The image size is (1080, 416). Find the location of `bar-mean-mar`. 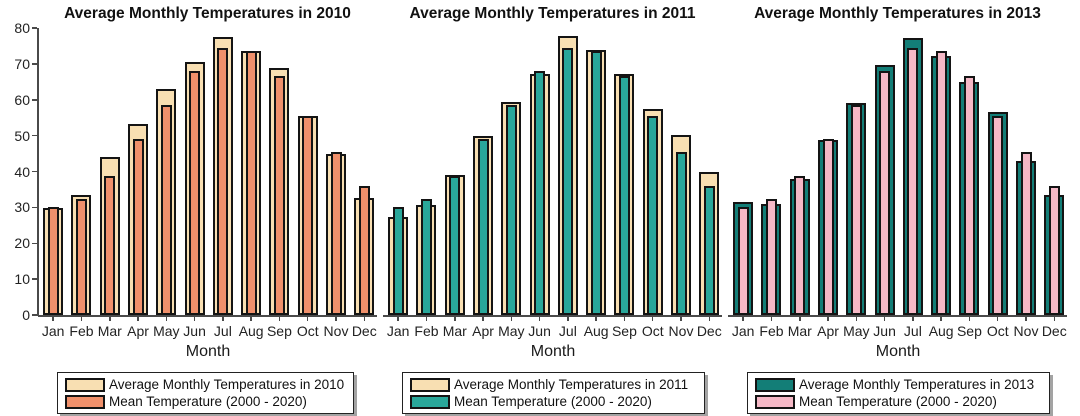

bar-mean-mar is located at coordinates (800, 245).